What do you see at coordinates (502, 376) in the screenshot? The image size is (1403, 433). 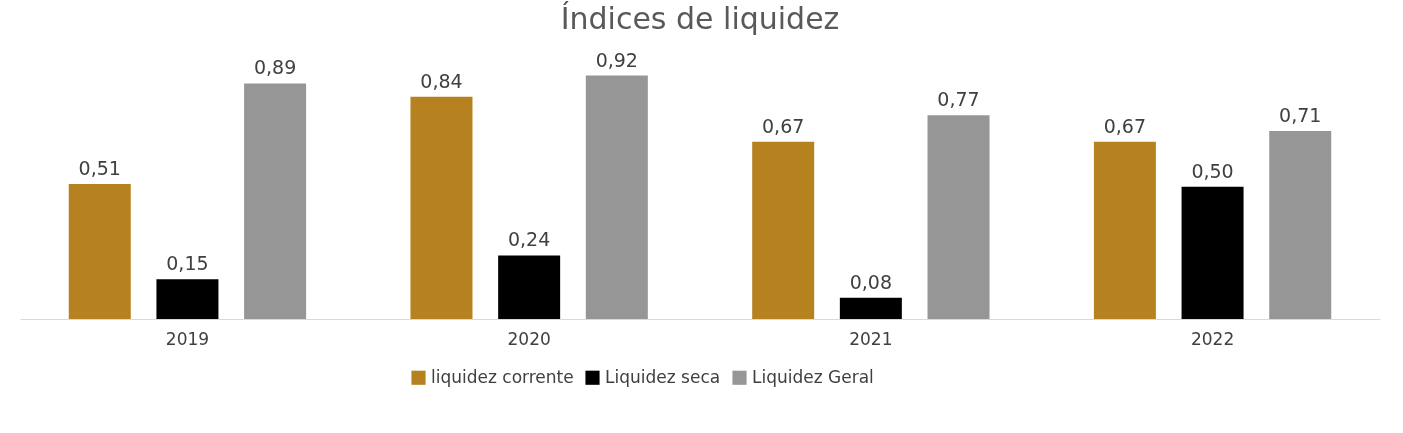 I see `legend-label: liquidez corrente` at bounding box center [502, 376].